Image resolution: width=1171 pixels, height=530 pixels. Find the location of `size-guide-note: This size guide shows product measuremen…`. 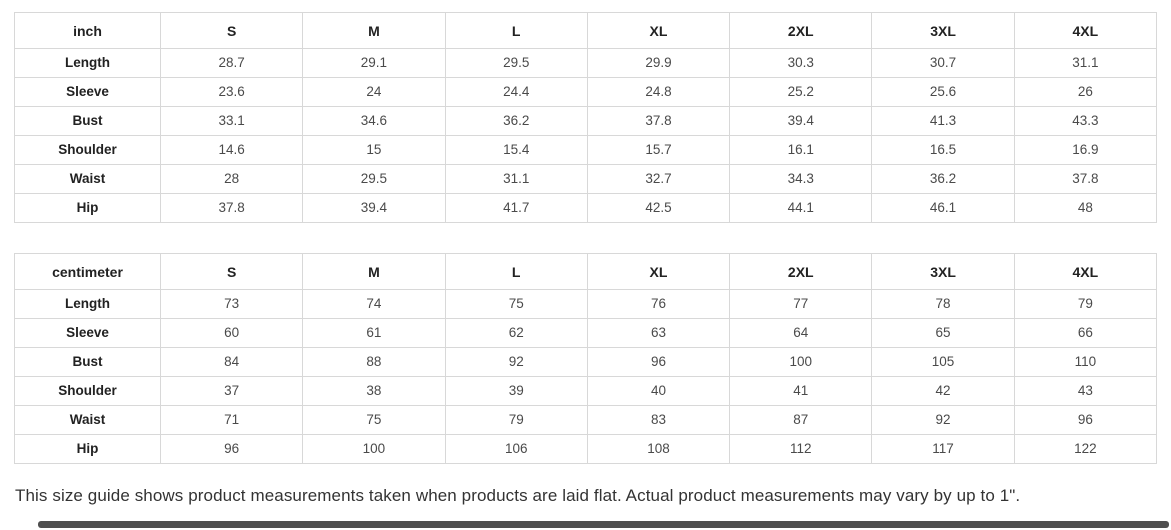

size-guide-note: This size guide shows product measuremen… is located at coordinates (518, 495).